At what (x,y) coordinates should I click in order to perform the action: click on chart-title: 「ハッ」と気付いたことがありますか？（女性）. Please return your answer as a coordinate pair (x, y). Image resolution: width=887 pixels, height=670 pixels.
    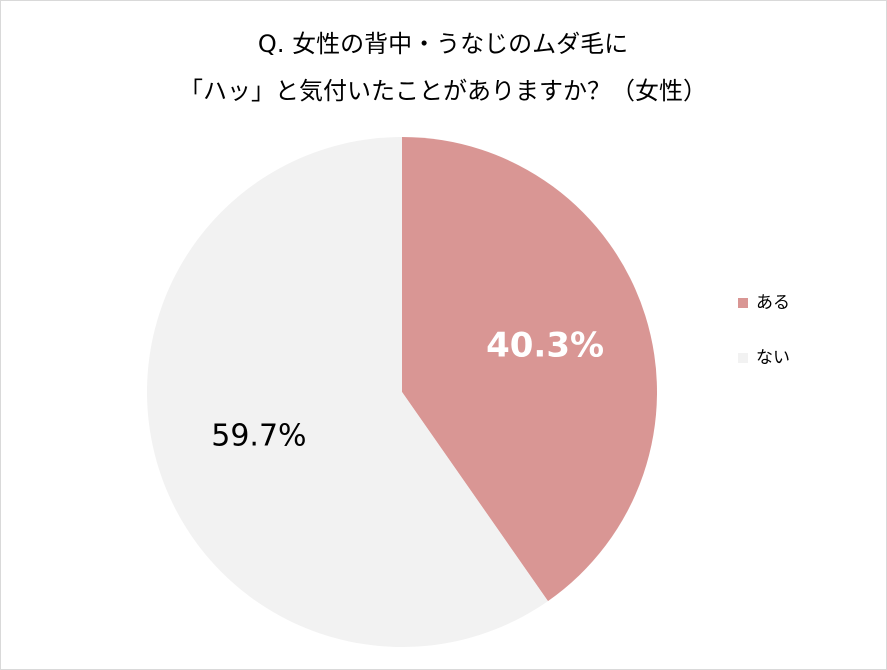
    Looking at the image, I should click on (443, 91).